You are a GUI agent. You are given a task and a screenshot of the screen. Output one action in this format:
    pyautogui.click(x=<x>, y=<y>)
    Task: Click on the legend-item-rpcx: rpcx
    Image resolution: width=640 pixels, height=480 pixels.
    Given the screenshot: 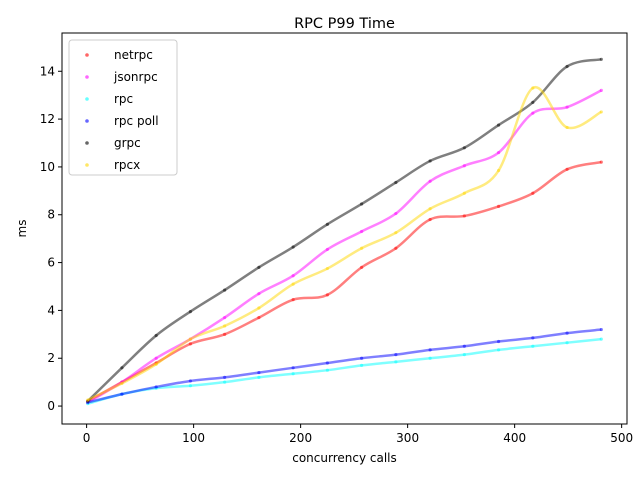 What is the action you would take?
    pyautogui.click(x=112, y=165)
    